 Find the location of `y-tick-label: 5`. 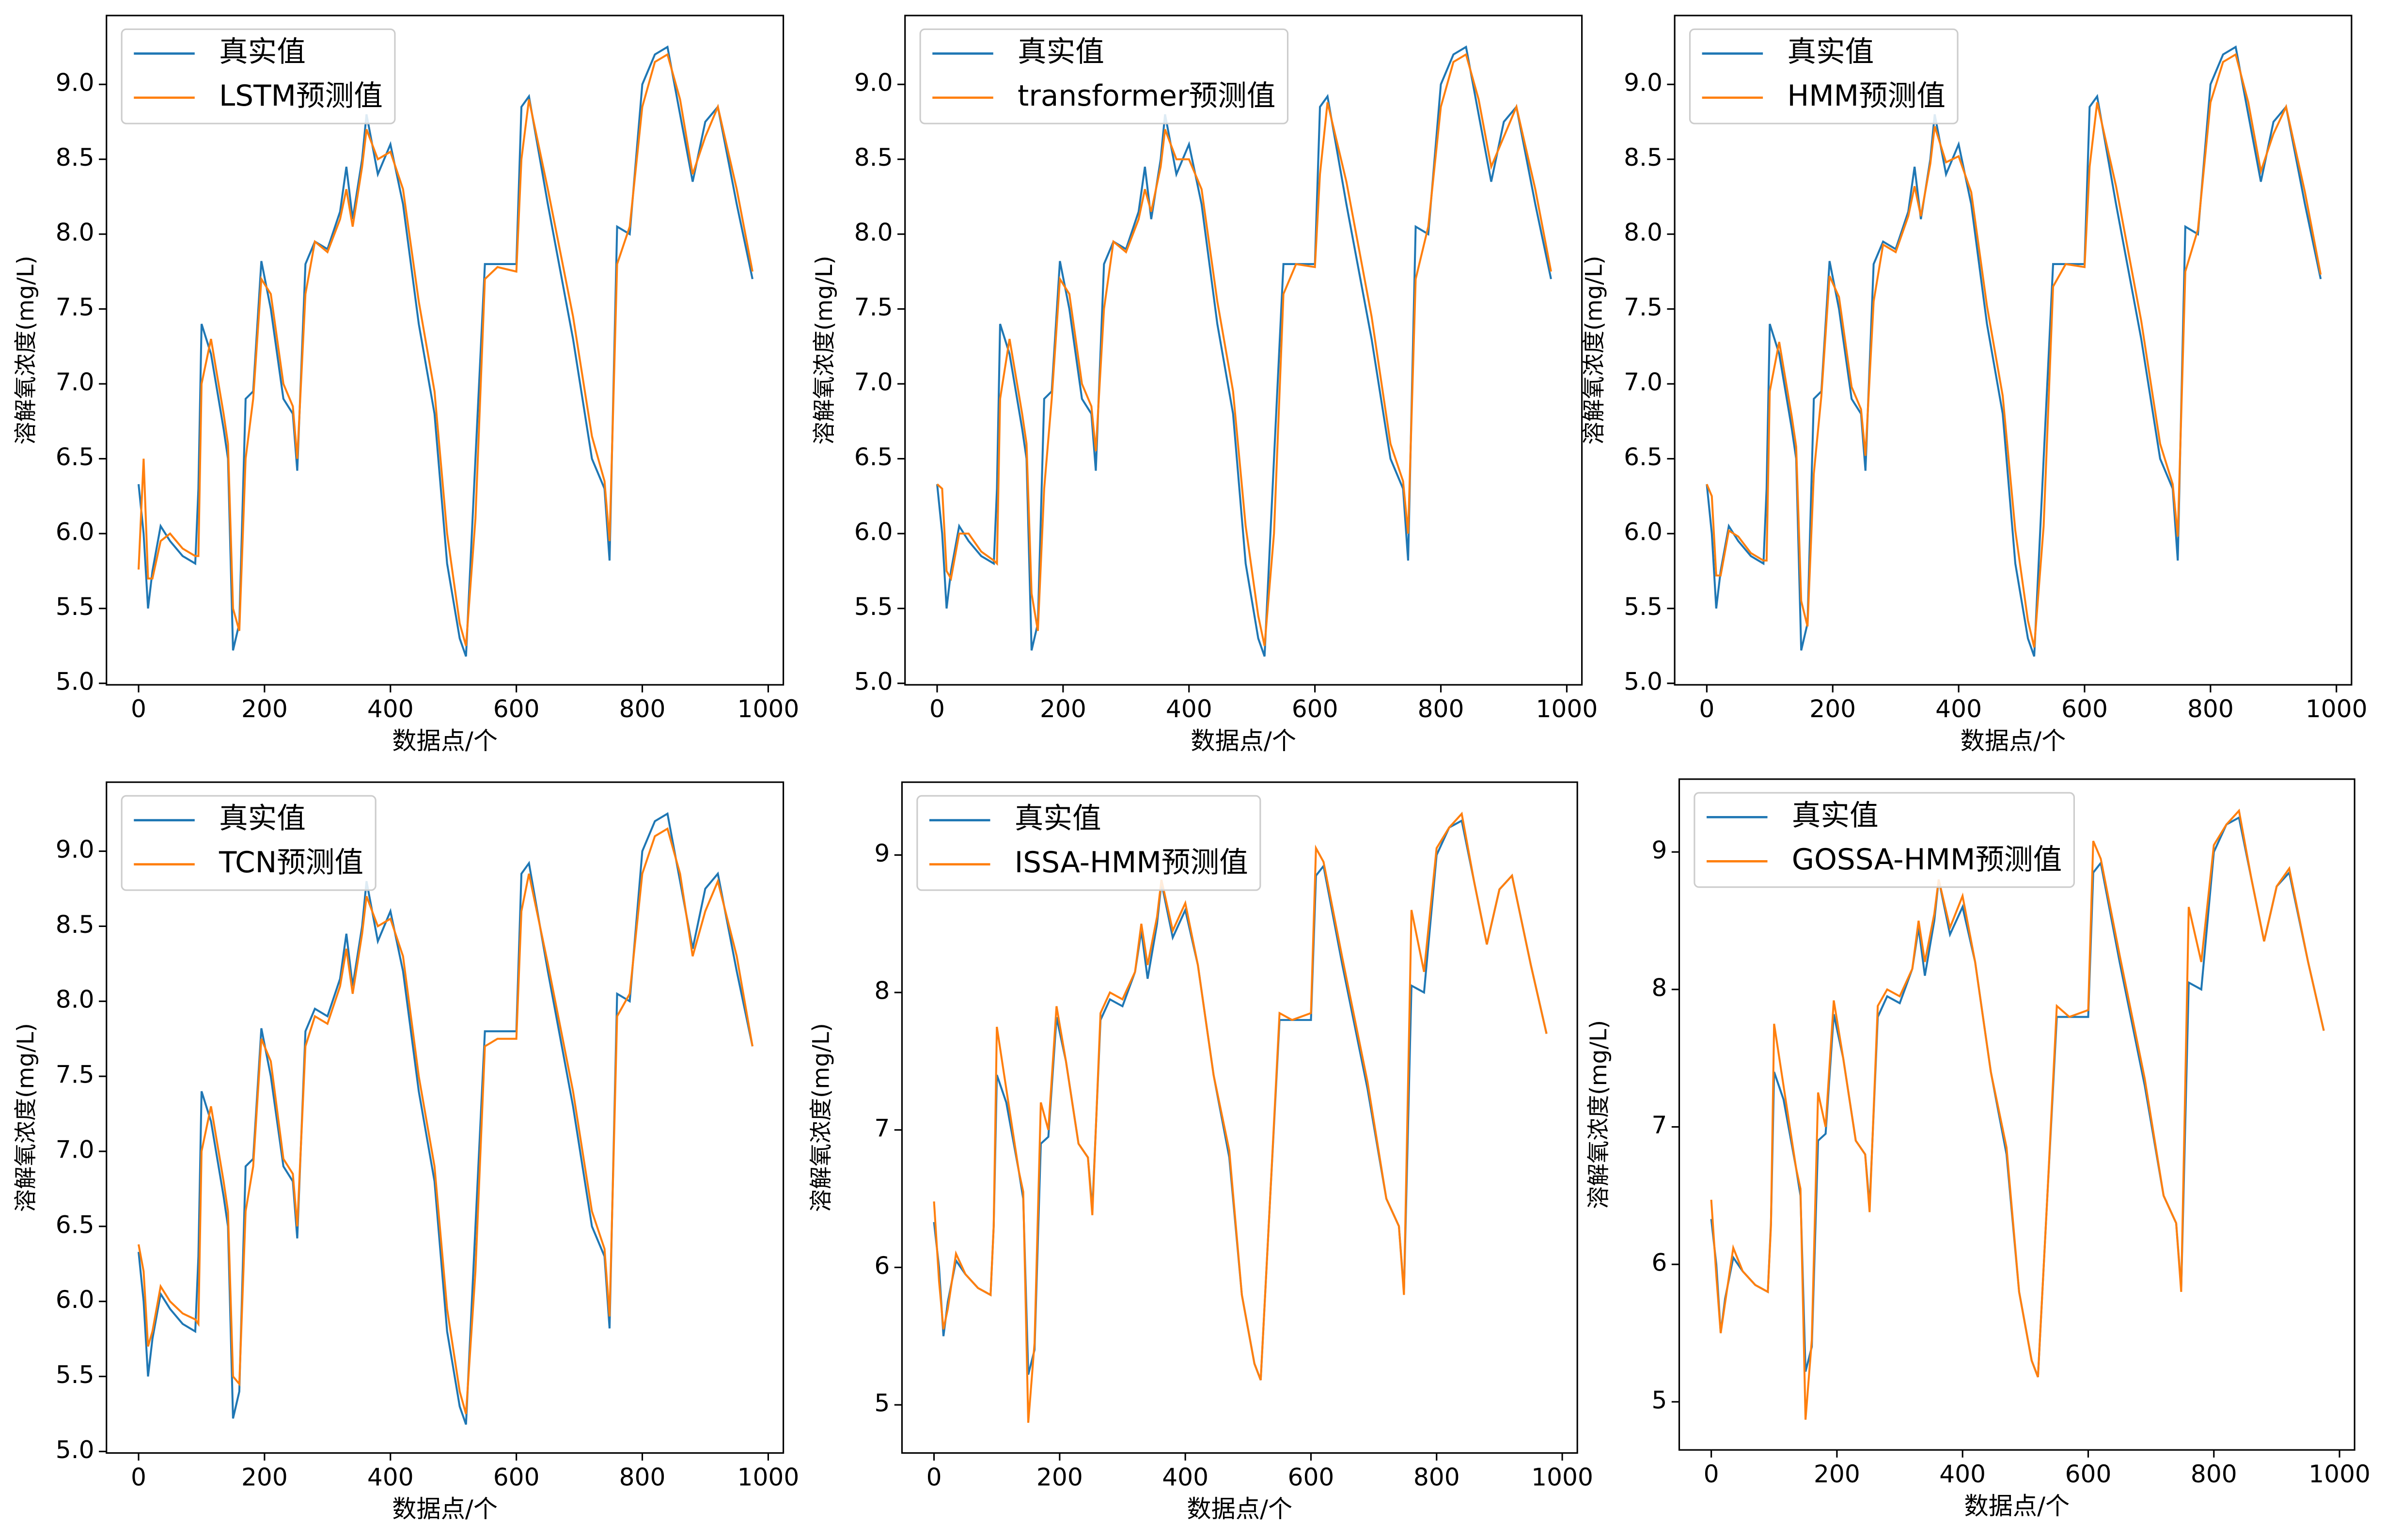

y-tick-label: 5 is located at coordinates (882, 1403).